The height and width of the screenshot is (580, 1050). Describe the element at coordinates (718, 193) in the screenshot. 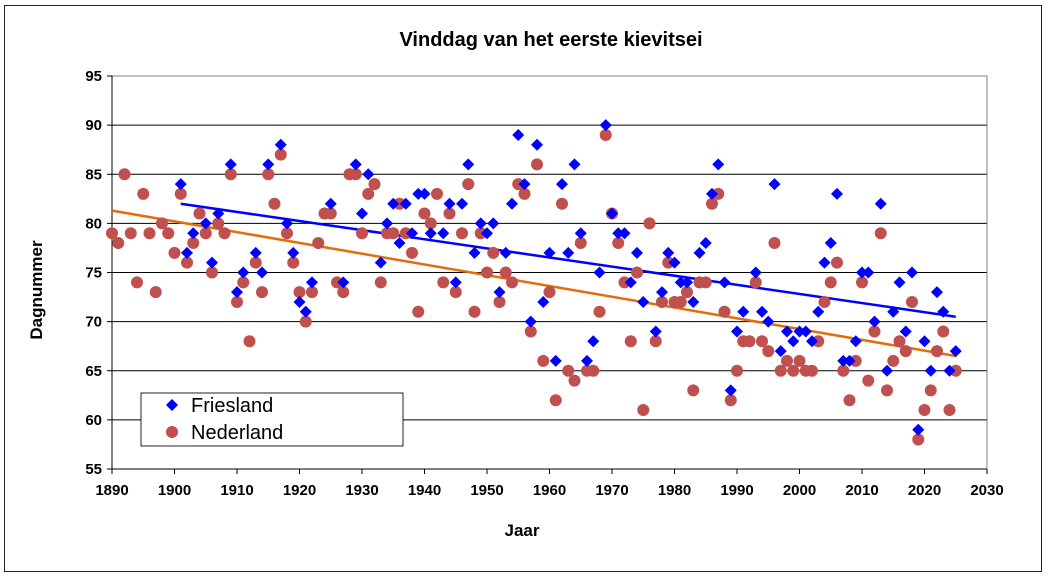

I see `point-nederland-1987` at that location.